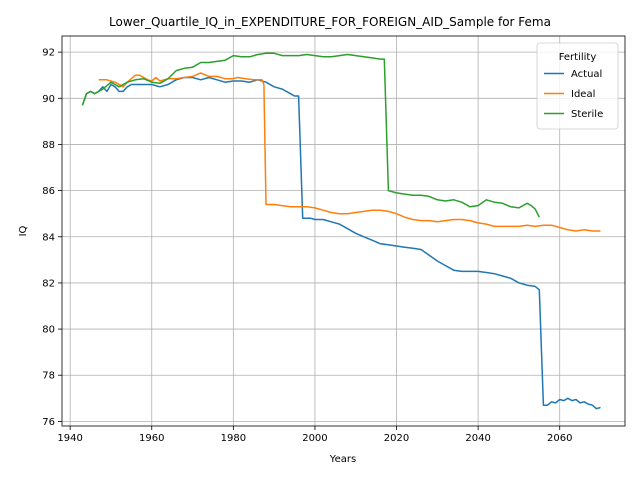 Image resolution: width=640 pixels, height=480 pixels. What do you see at coordinates (314, 438) in the screenshot?
I see `x-tick-label: 2000` at bounding box center [314, 438].